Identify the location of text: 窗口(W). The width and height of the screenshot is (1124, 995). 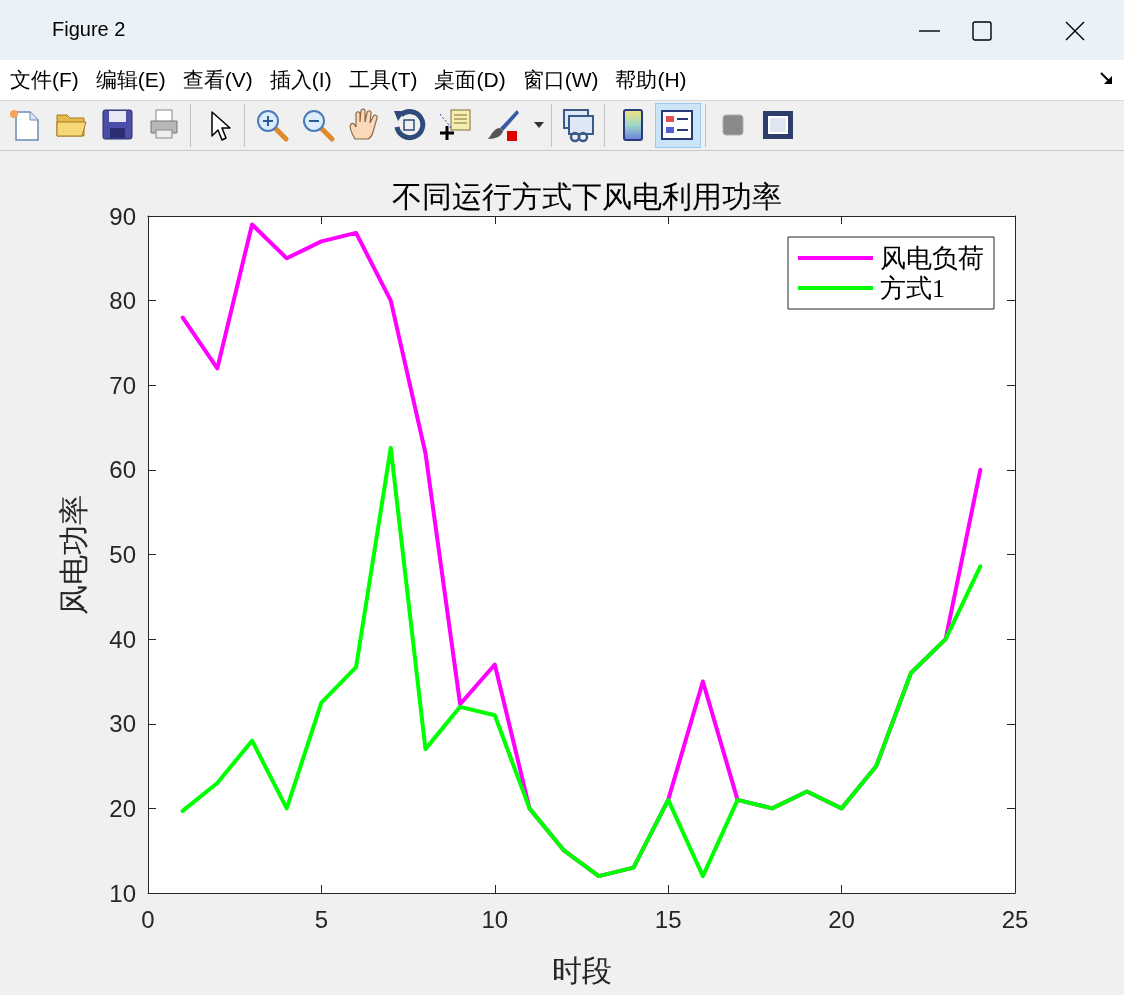
(560, 80).